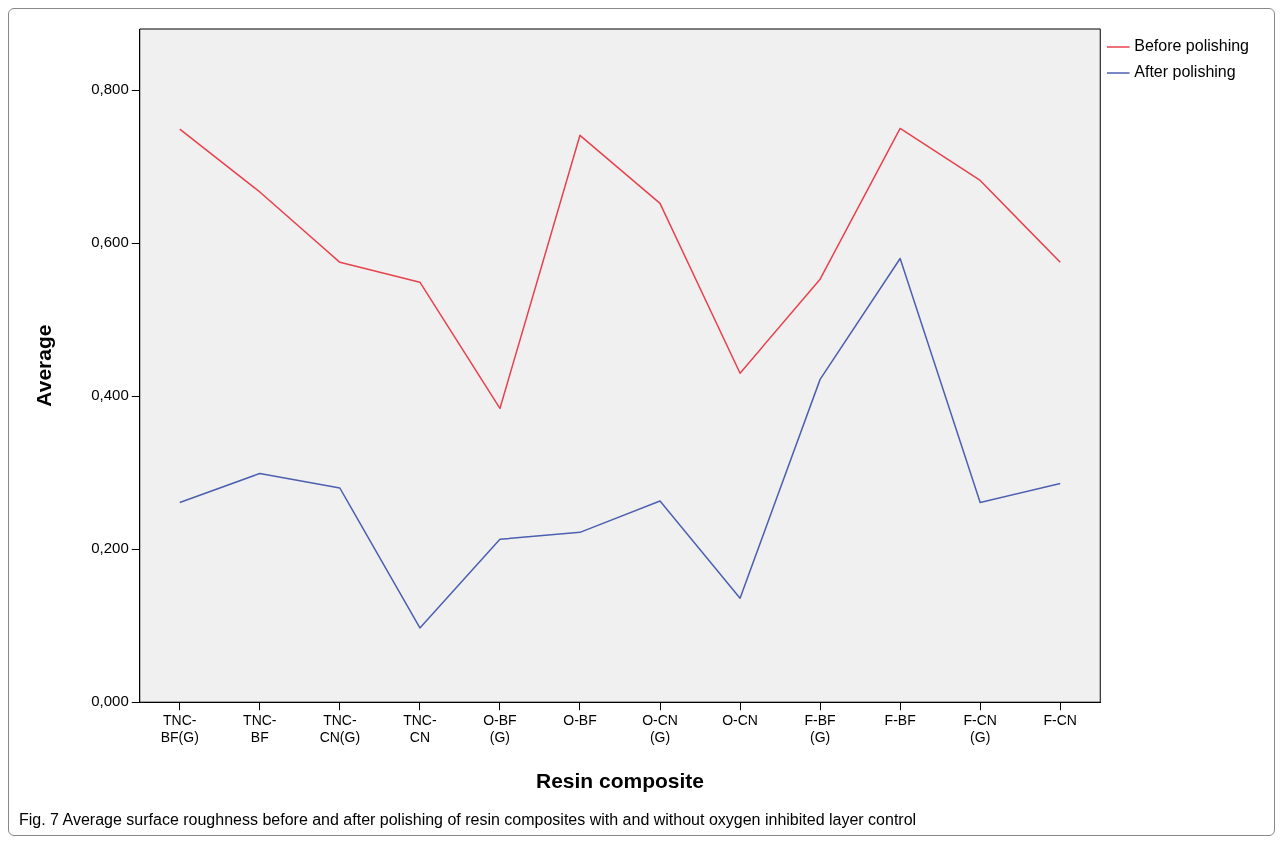 This screenshot has width=1285, height=856. Describe the element at coordinates (110, 395) in the screenshot. I see `y-tick-label: 0,400` at that location.